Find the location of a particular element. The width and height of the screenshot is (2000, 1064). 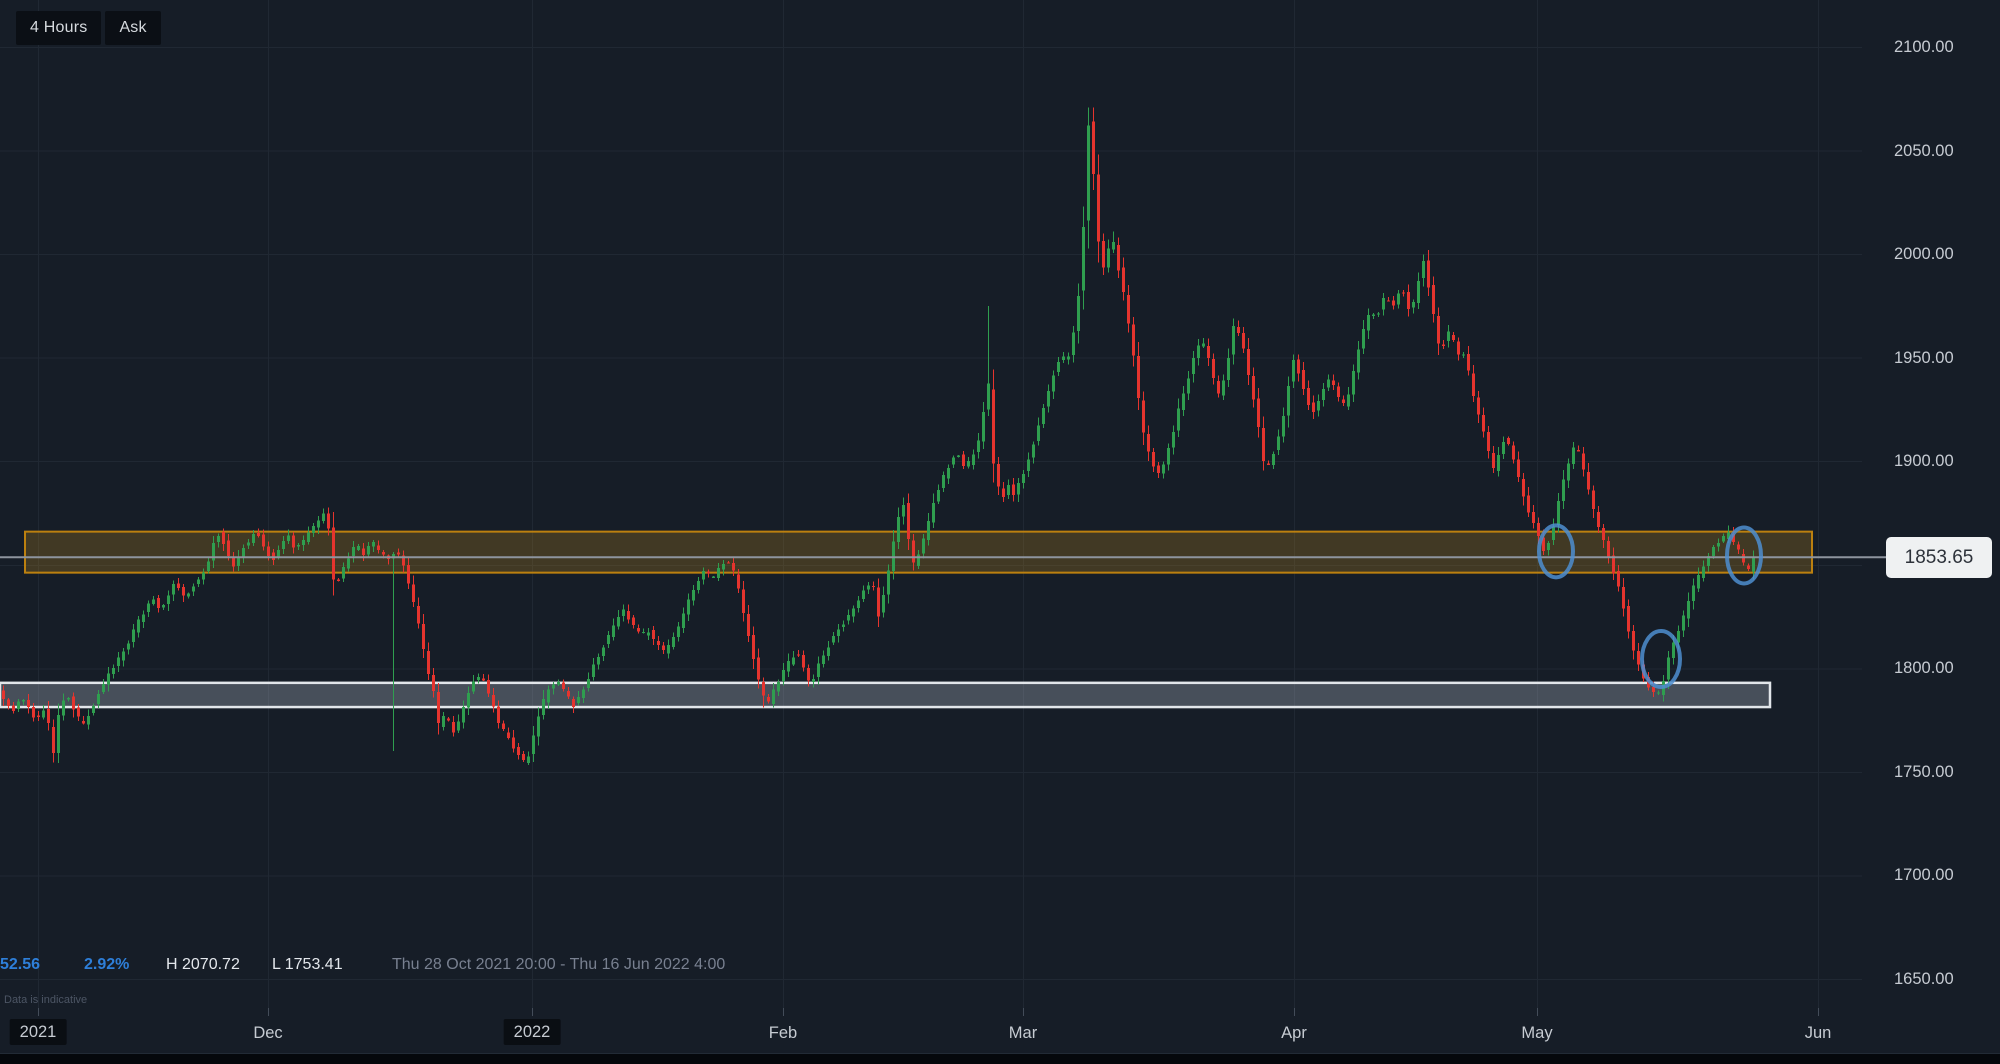

y-axis-label: 2050.00 is located at coordinates (1924, 150).